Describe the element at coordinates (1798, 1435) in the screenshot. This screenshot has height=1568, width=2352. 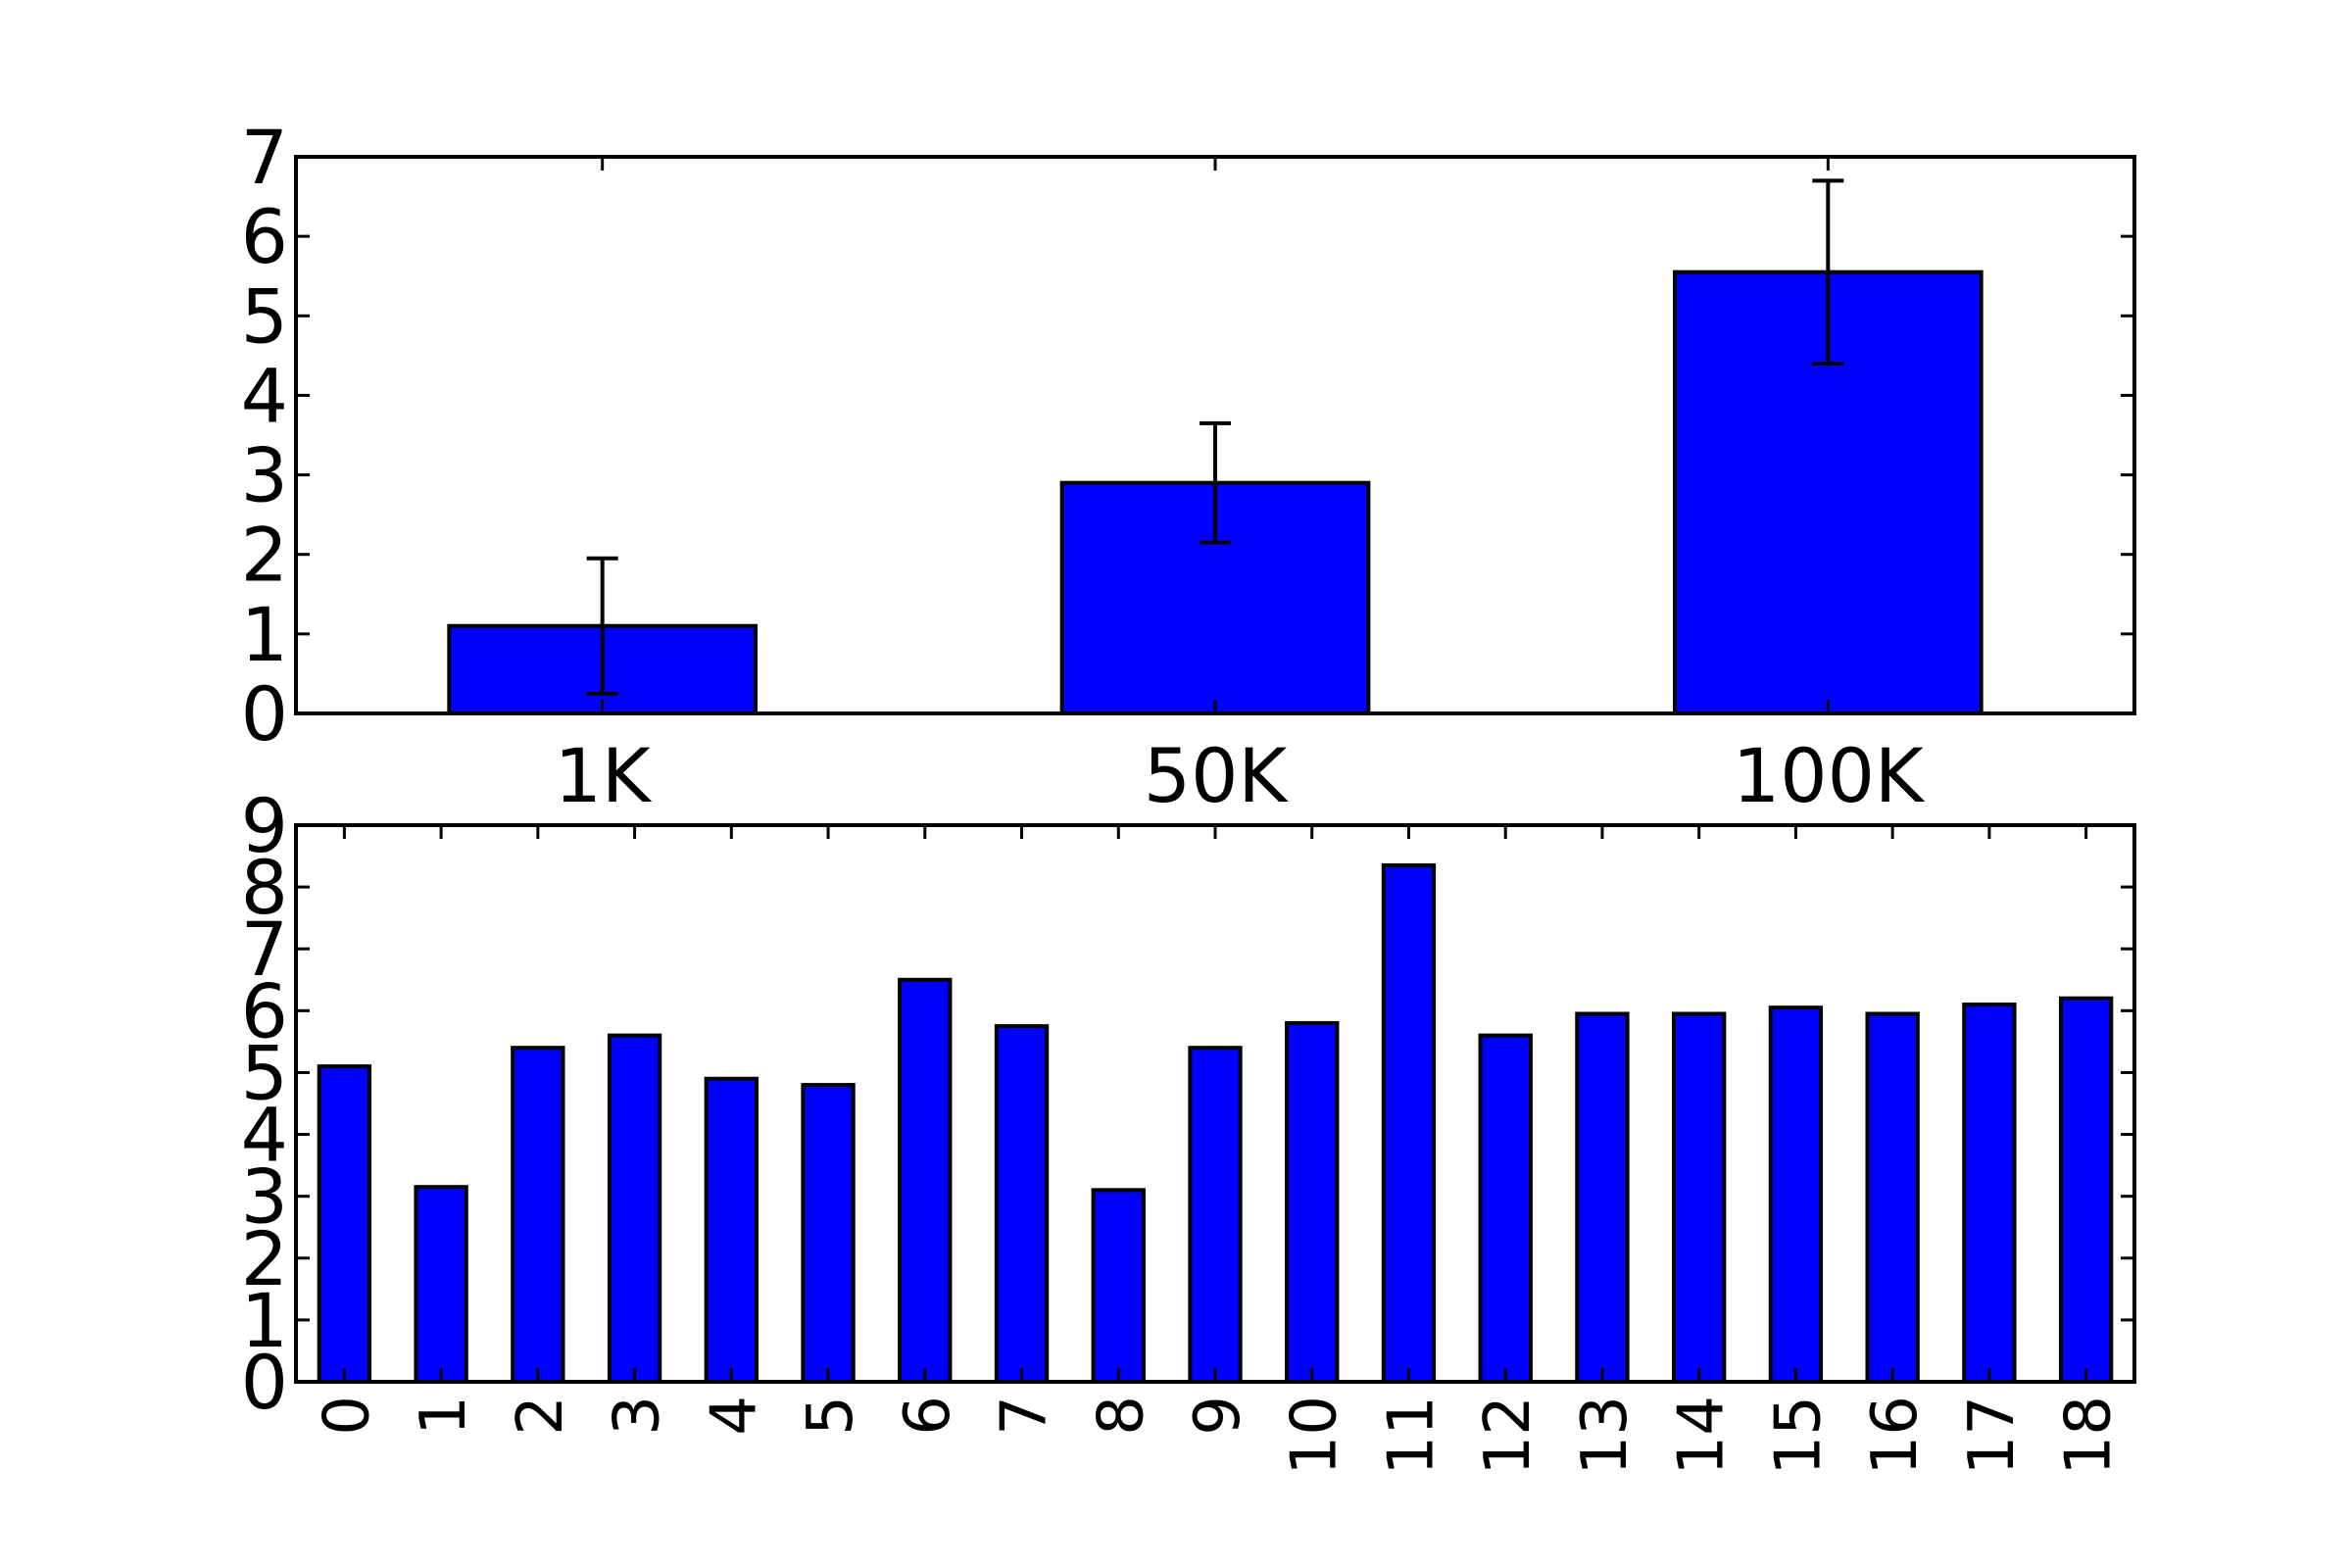
I see `bottom-xtick-label: 15` at that location.